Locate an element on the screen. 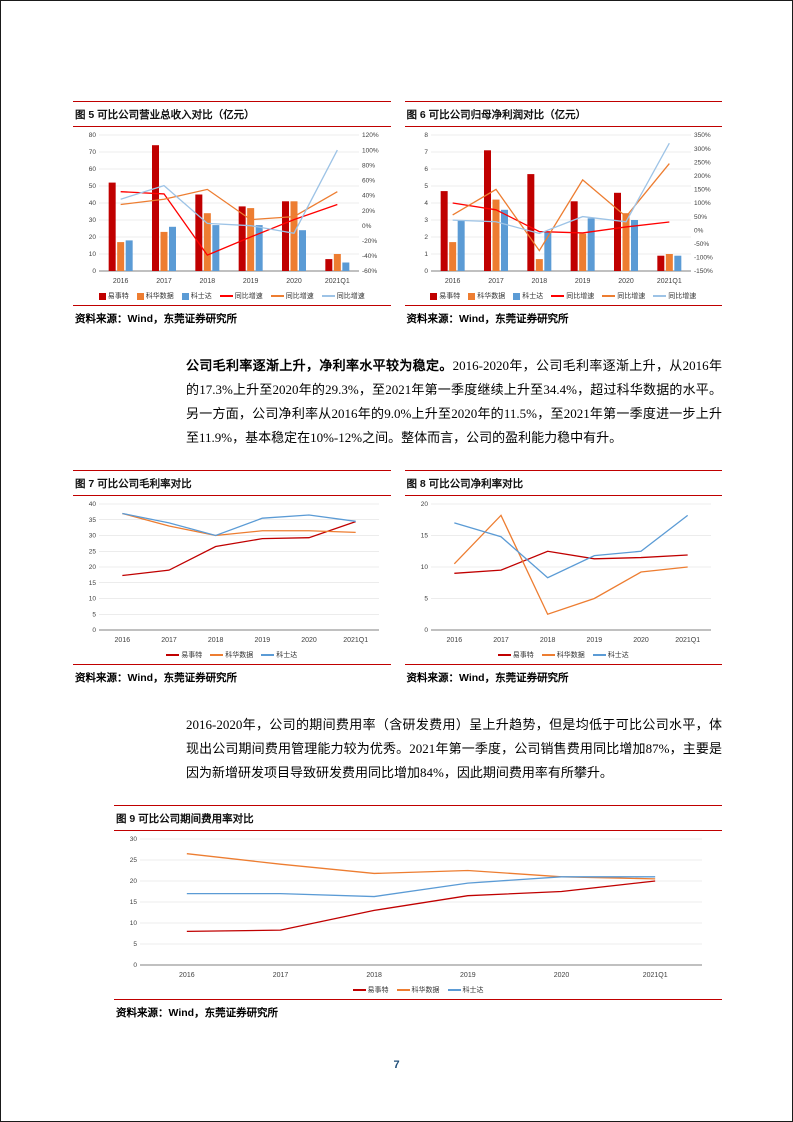 The width and height of the screenshot is (793, 1122). svg-text: 50% is located at coordinates (700, 217).